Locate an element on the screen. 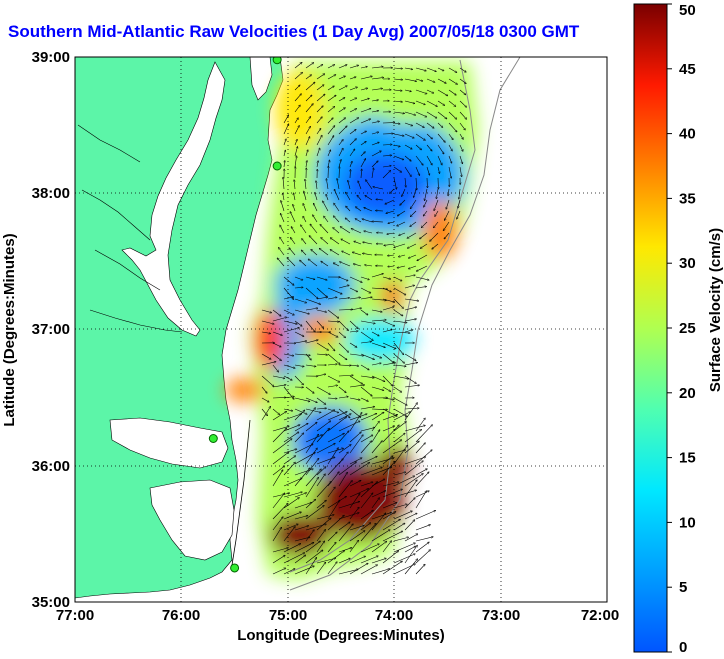 This screenshot has height=659, width=724. river-rappahannock is located at coordinates (127, 270).